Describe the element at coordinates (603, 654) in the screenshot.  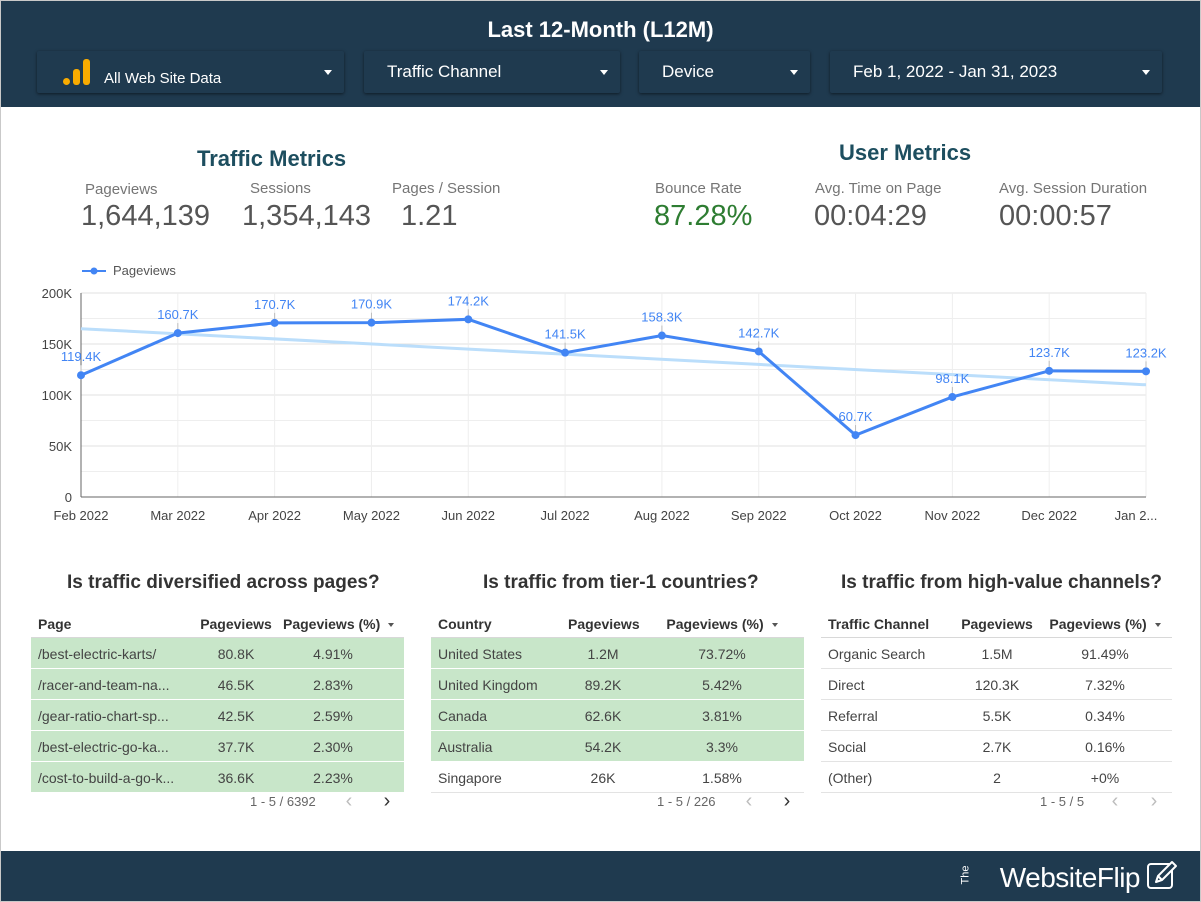
I see `pageviews-cell: 1.2M` at that location.